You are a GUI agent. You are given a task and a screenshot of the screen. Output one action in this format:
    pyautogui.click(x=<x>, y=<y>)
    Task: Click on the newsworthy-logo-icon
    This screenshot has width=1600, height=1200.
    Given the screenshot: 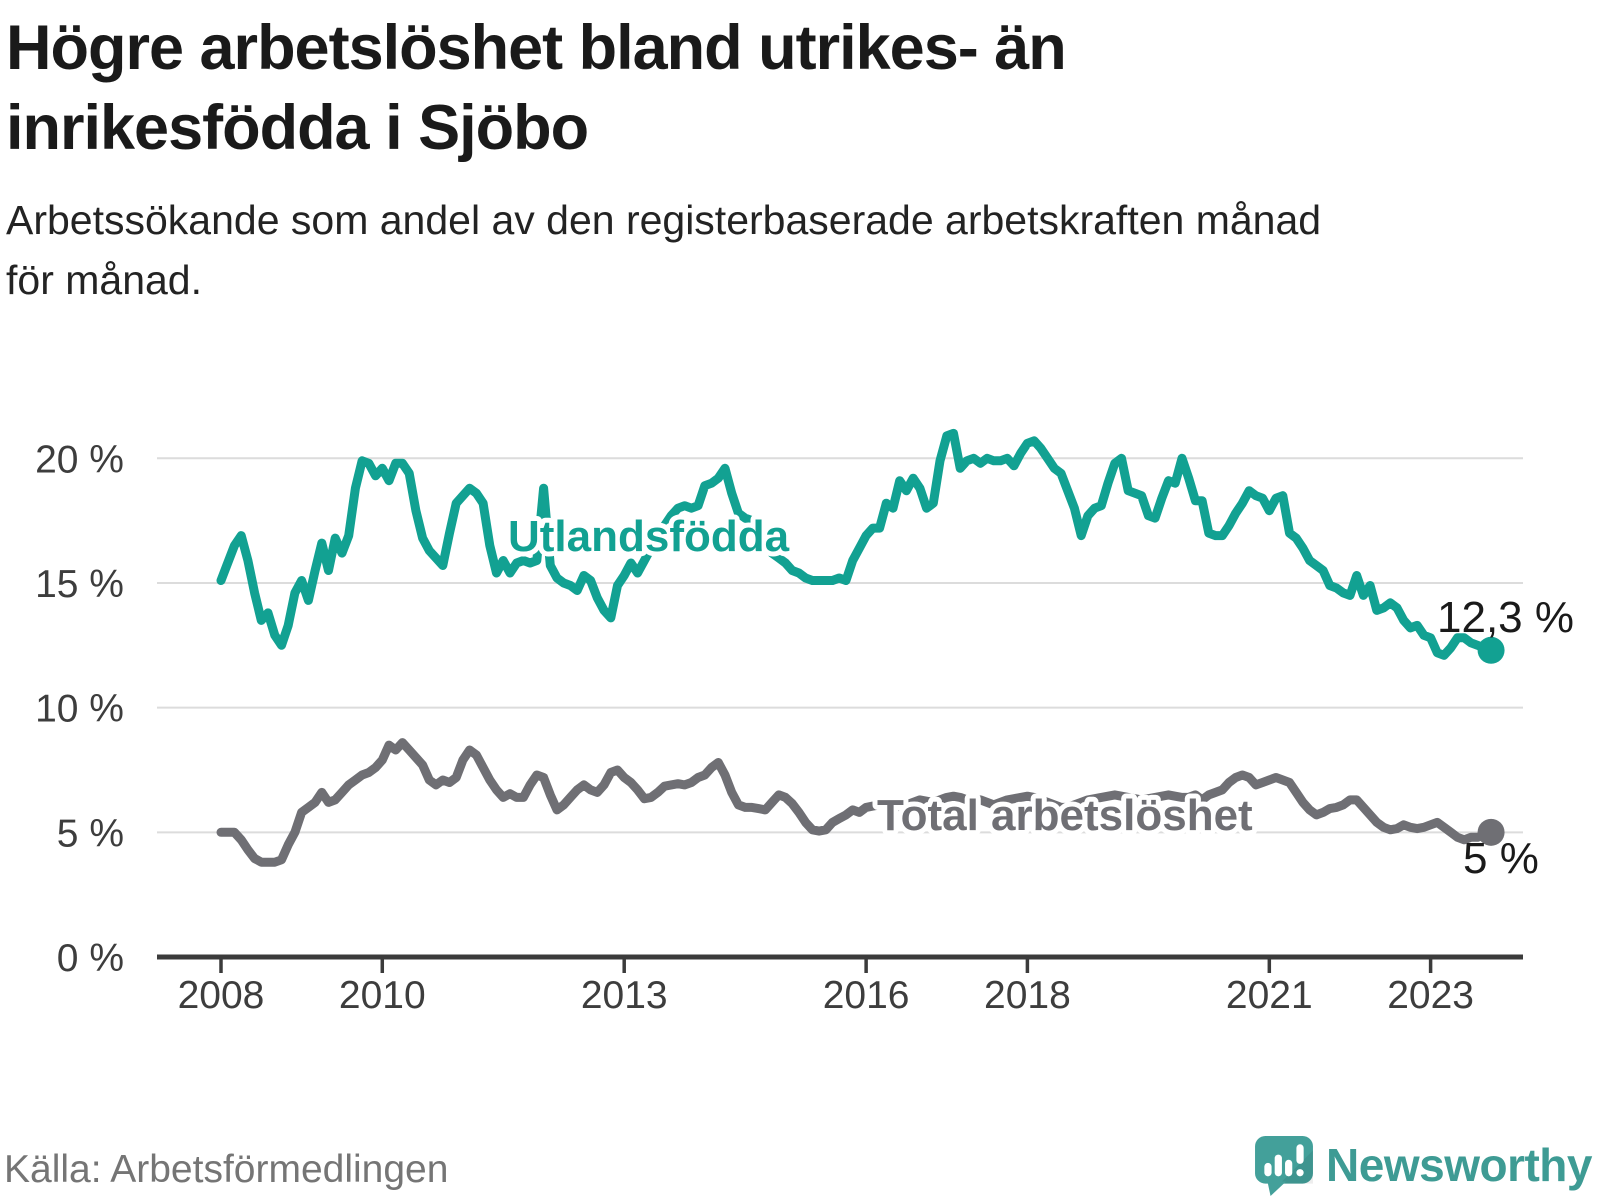 What is the action you would take?
    pyautogui.click(x=1284, y=1166)
    